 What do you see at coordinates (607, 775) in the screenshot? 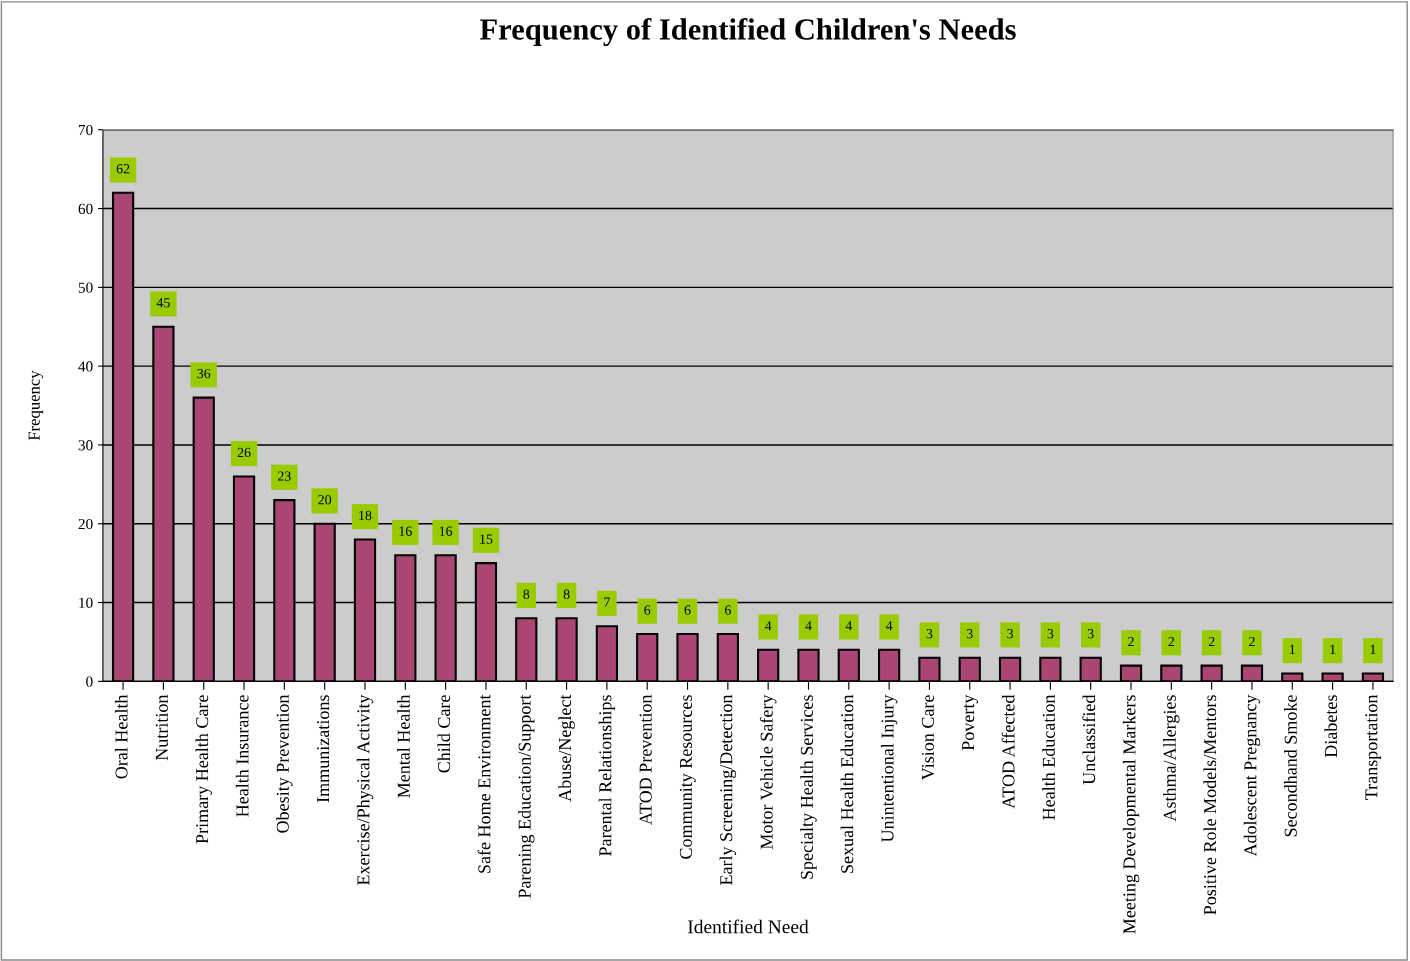
I see `x-tick-label: Parental Relationships` at bounding box center [607, 775].